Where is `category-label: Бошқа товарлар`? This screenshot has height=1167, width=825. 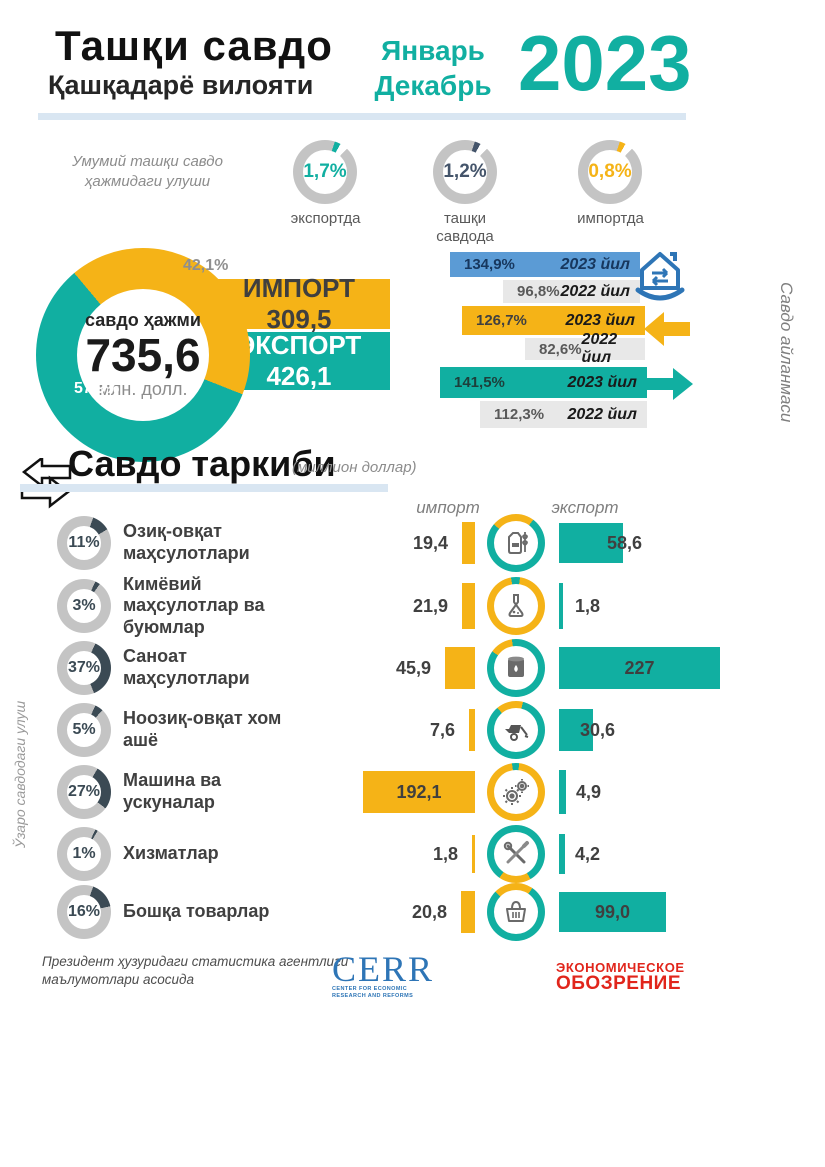 category-label: Бошқа товарлар is located at coordinates (196, 911).